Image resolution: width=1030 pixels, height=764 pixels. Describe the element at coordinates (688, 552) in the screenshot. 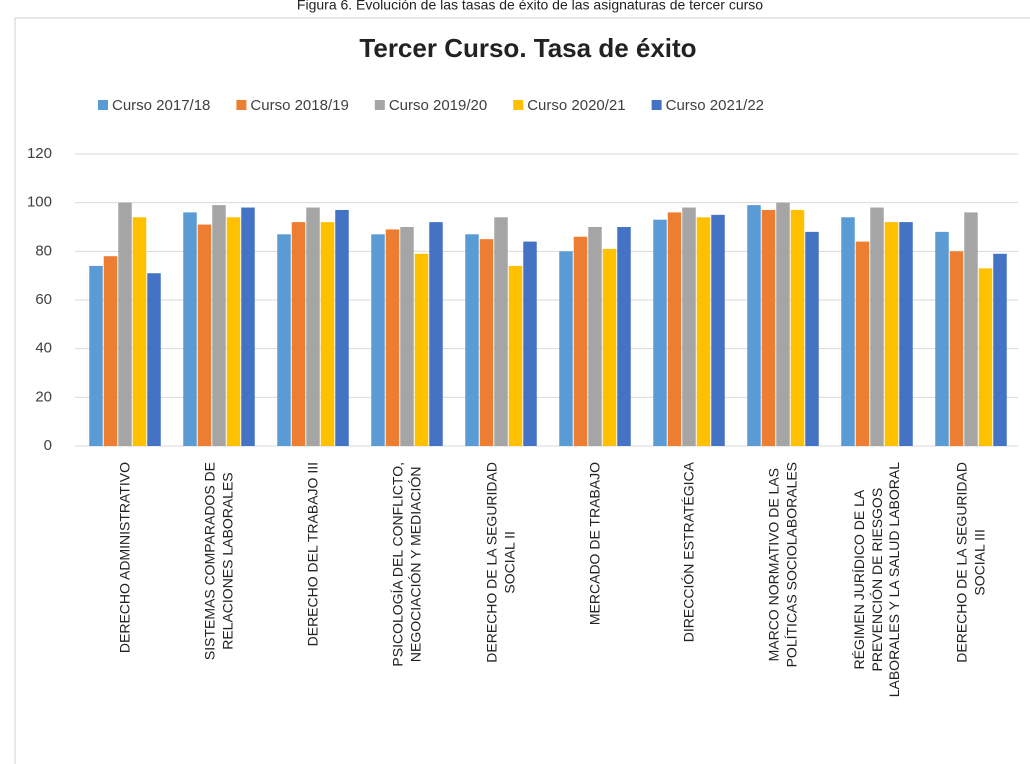

I see `x-tick-label: DIRECCIÓN ESTRATÉGICA` at that location.